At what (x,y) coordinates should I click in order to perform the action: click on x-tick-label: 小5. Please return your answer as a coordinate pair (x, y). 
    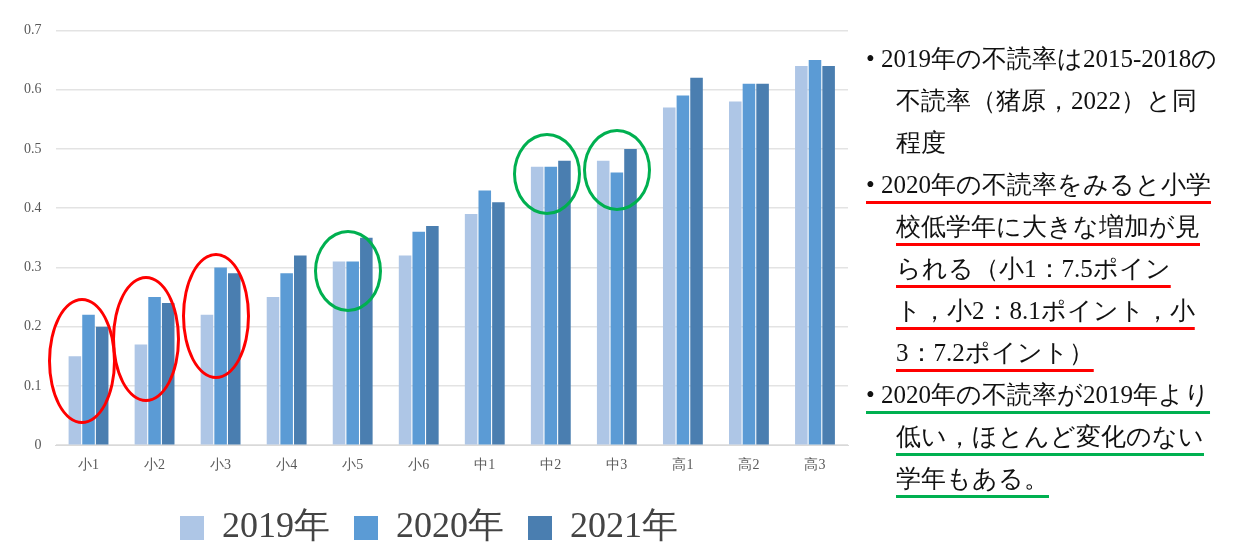
    Looking at the image, I should click on (353, 465).